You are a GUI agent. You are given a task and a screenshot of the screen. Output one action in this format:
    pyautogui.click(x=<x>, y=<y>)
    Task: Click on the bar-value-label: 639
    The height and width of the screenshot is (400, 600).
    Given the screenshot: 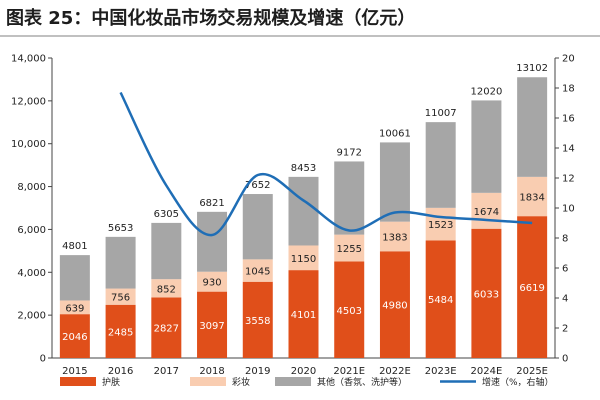 What is the action you would take?
    pyautogui.click(x=74, y=308)
    